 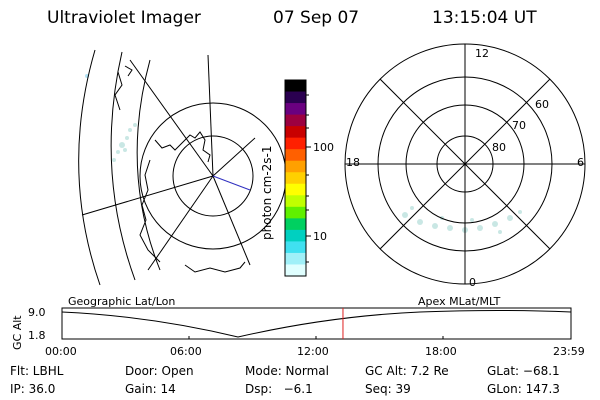 What do you see at coordinates (37, 312) in the screenshot?
I see `altitude-ymax-label: 9.0` at bounding box center [37, 312].